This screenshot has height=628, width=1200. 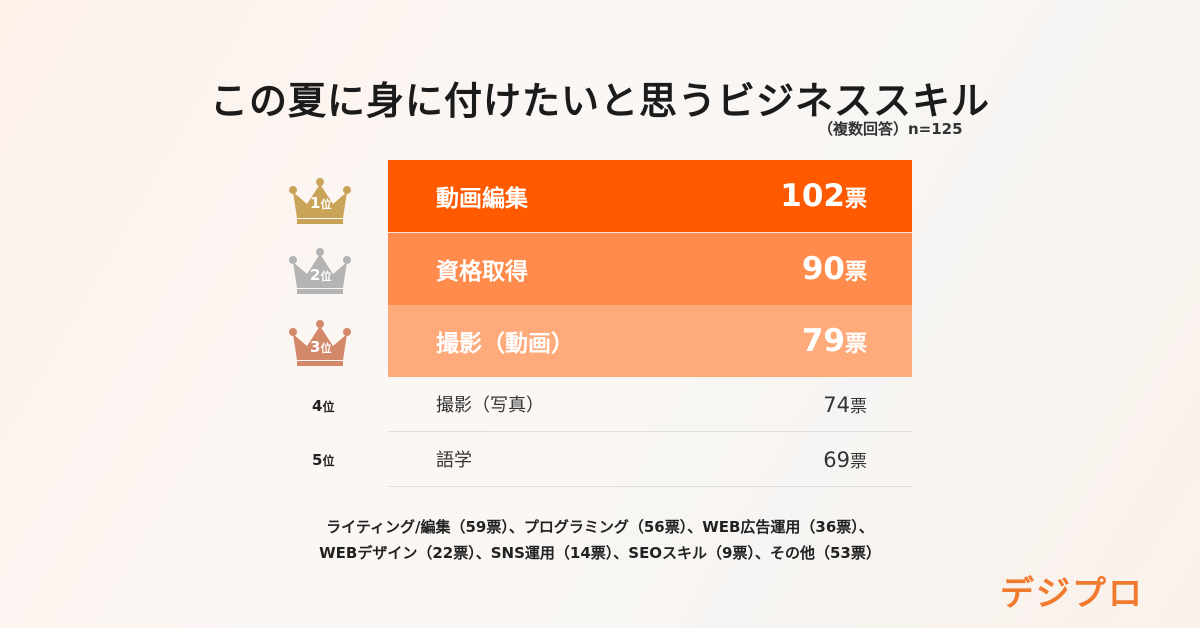 I want to click on bronze-crown-icon, so click(x=320, y=342).